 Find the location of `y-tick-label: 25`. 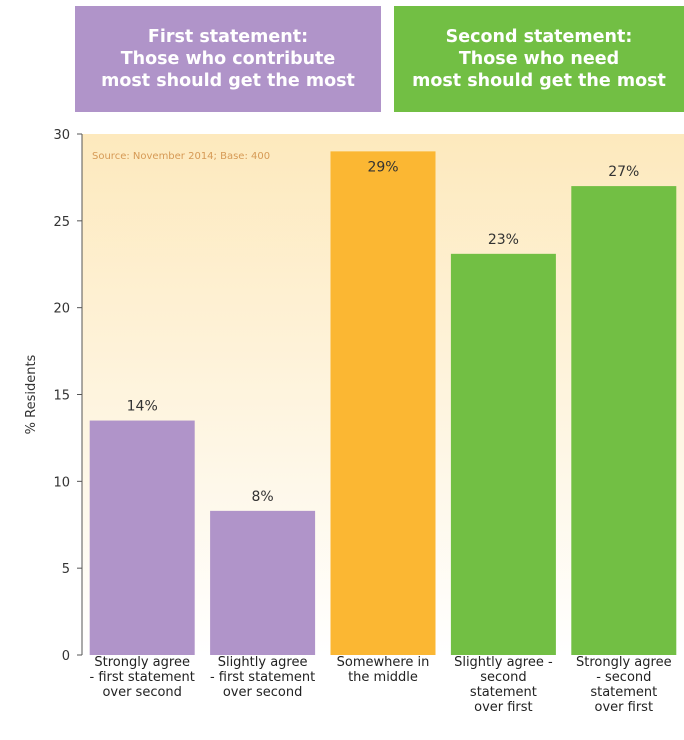

y-tick-label: 25 is located at coordinates (61, 222).